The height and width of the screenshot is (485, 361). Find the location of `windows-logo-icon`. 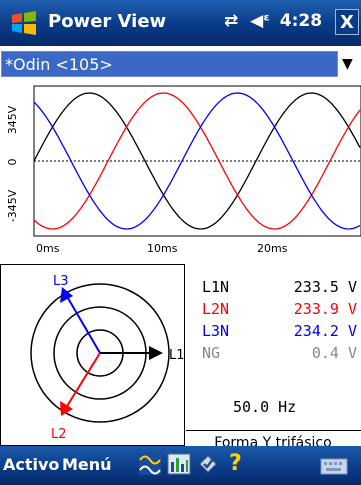

windows-logo-icon is located at coordinates (24, 23).